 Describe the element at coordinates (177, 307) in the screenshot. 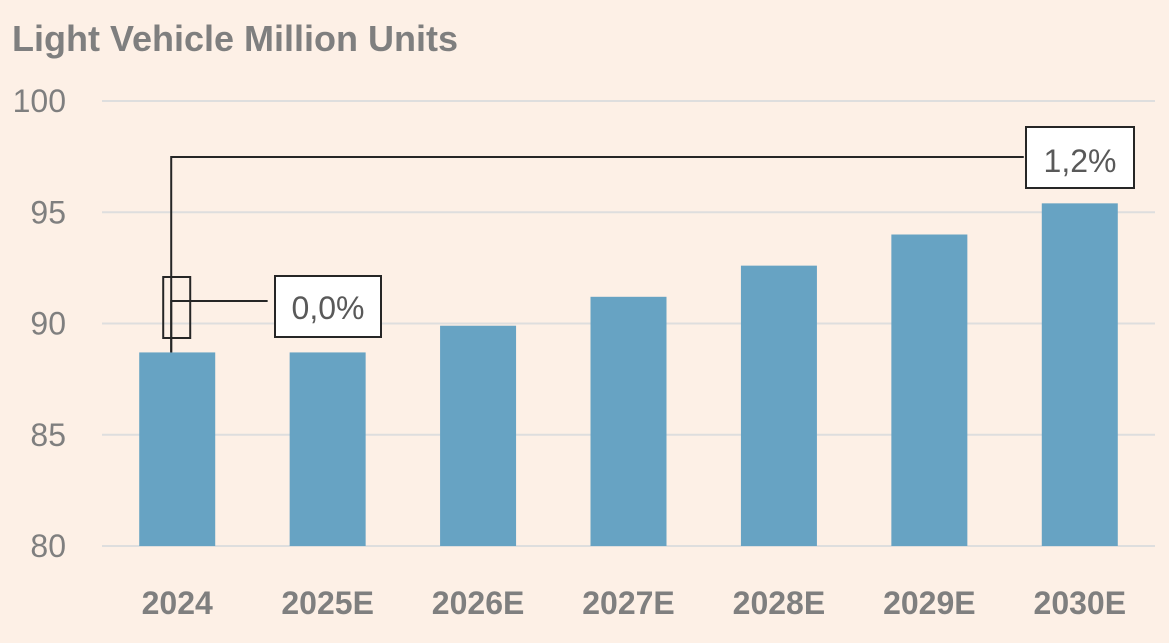

I see `callout-marker-box` at that location.